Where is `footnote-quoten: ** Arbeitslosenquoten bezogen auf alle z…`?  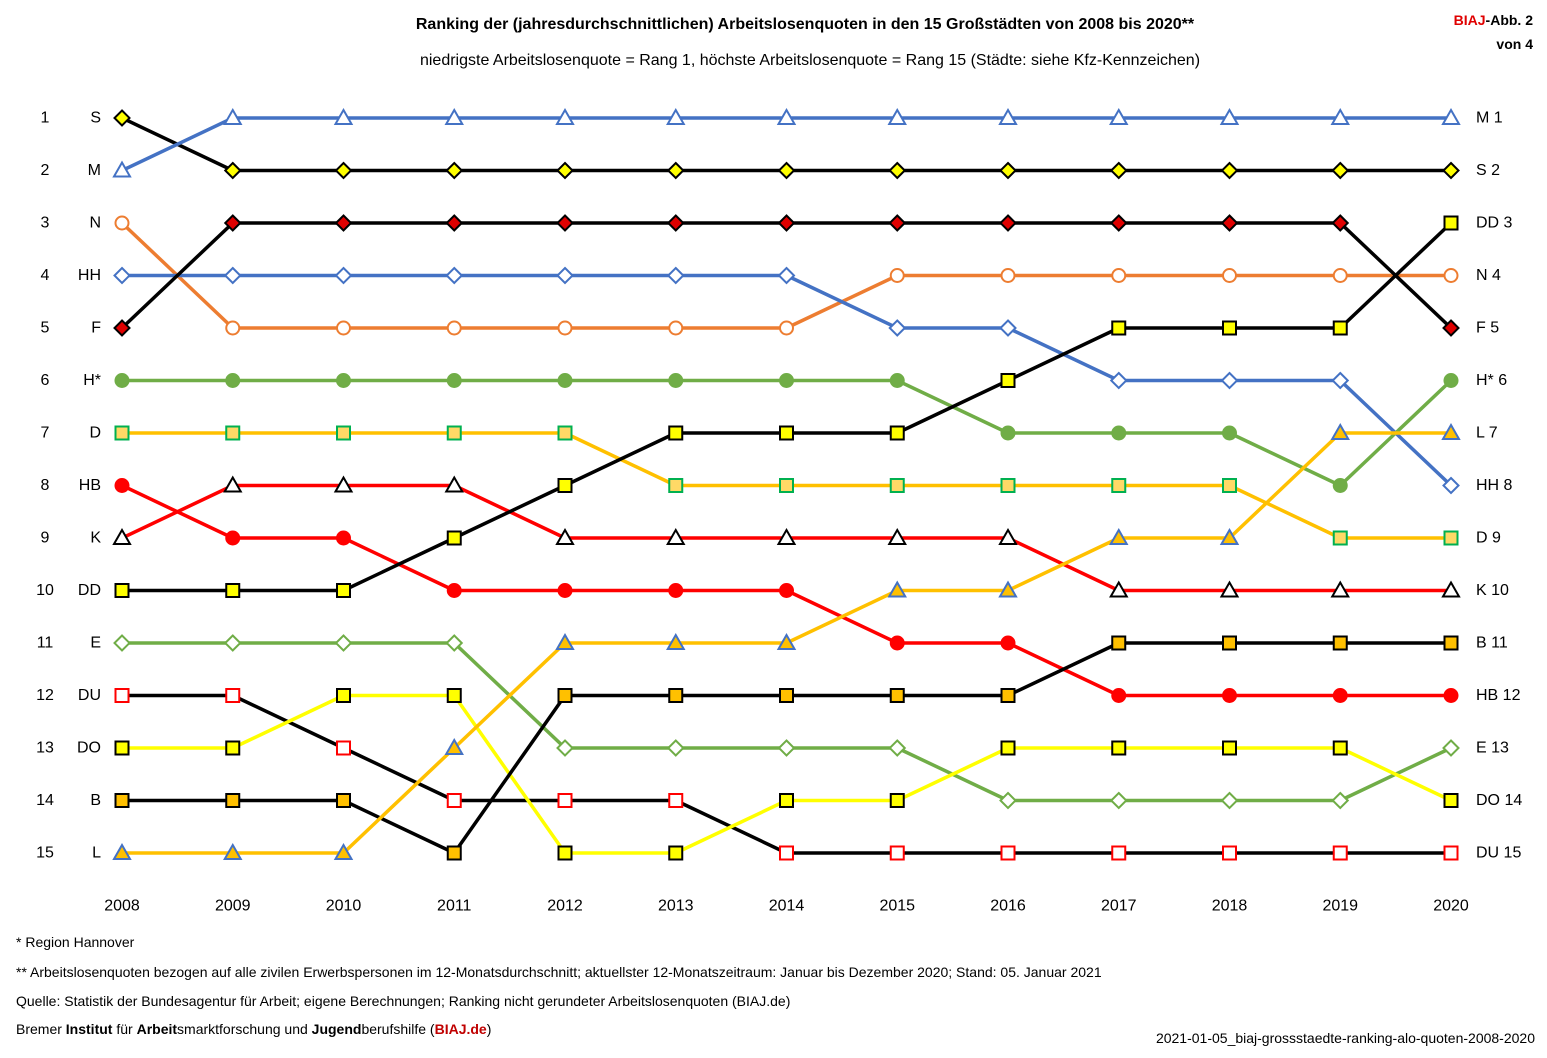
footnote-quoten: ** Arbeitslosenquoten bezogen auf alle z… is located at coordinates (559, 972).